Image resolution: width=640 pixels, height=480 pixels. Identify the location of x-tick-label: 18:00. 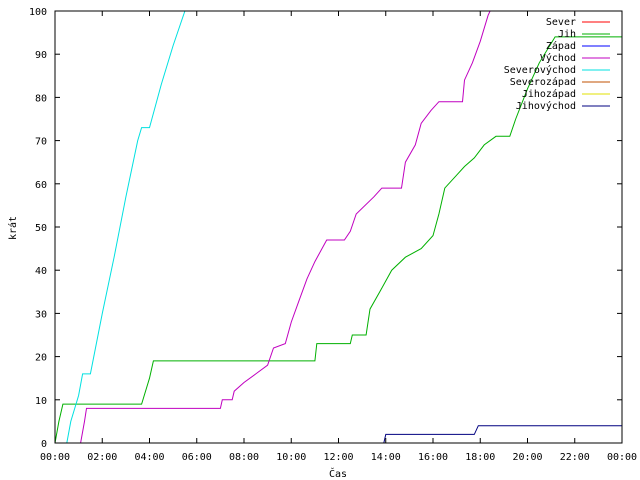
(480, 457).